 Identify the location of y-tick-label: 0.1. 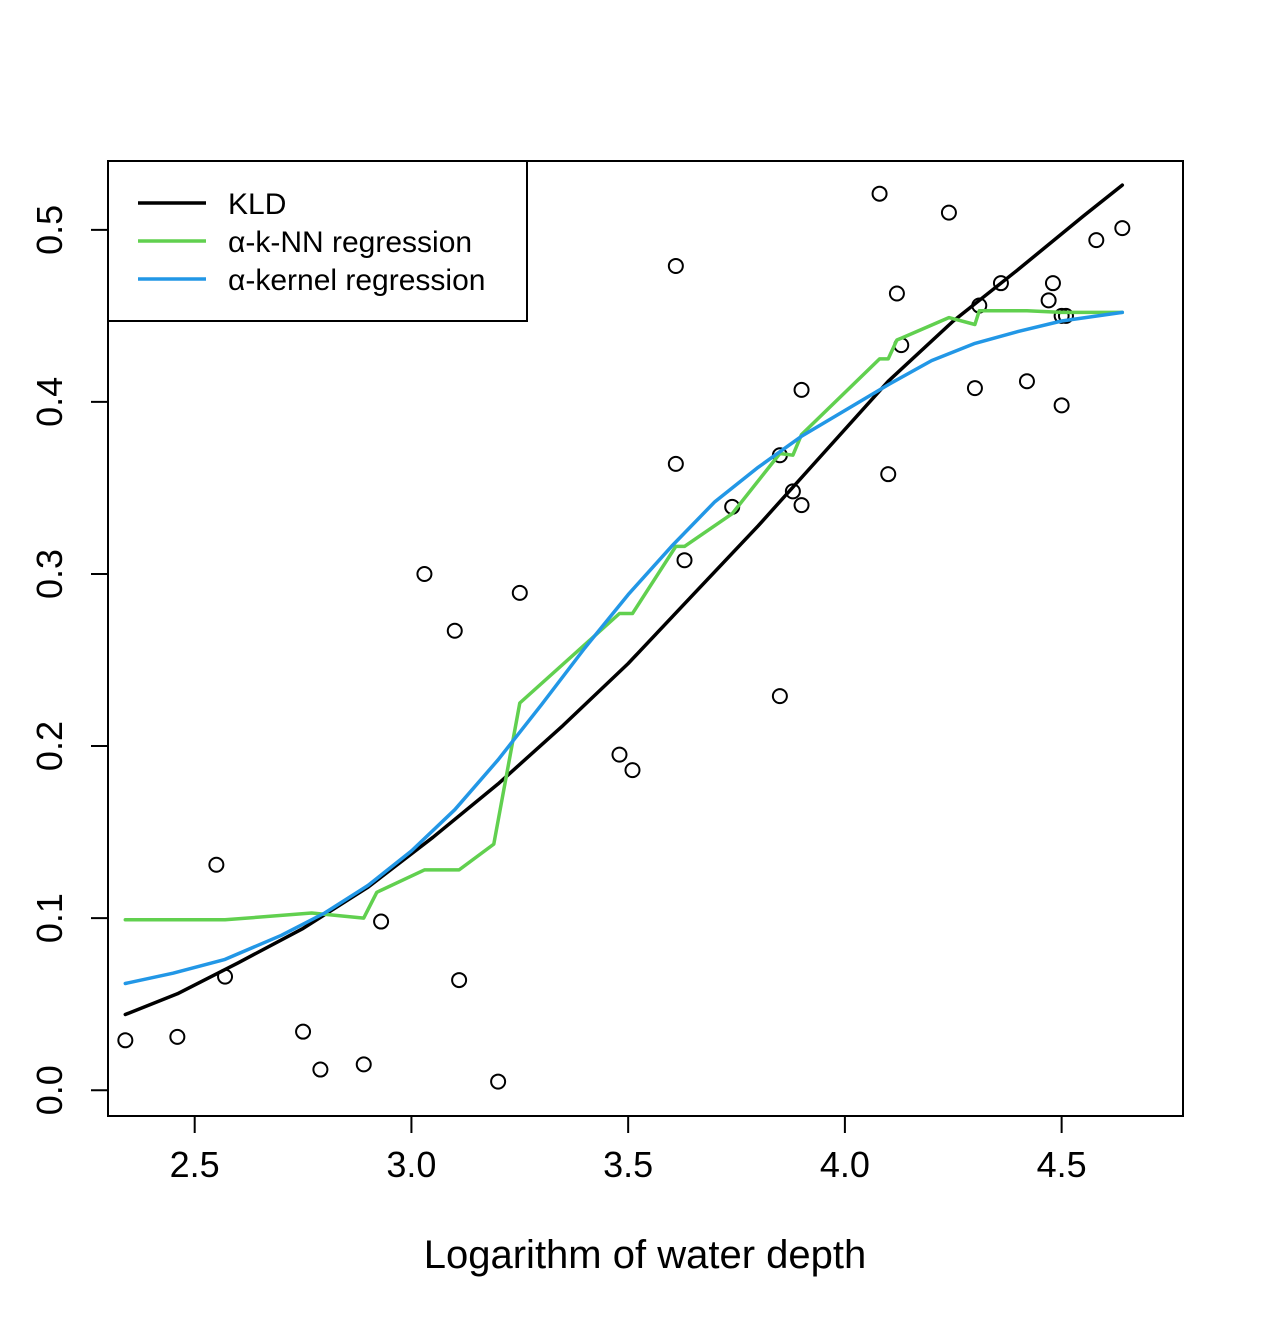
(49, 918).